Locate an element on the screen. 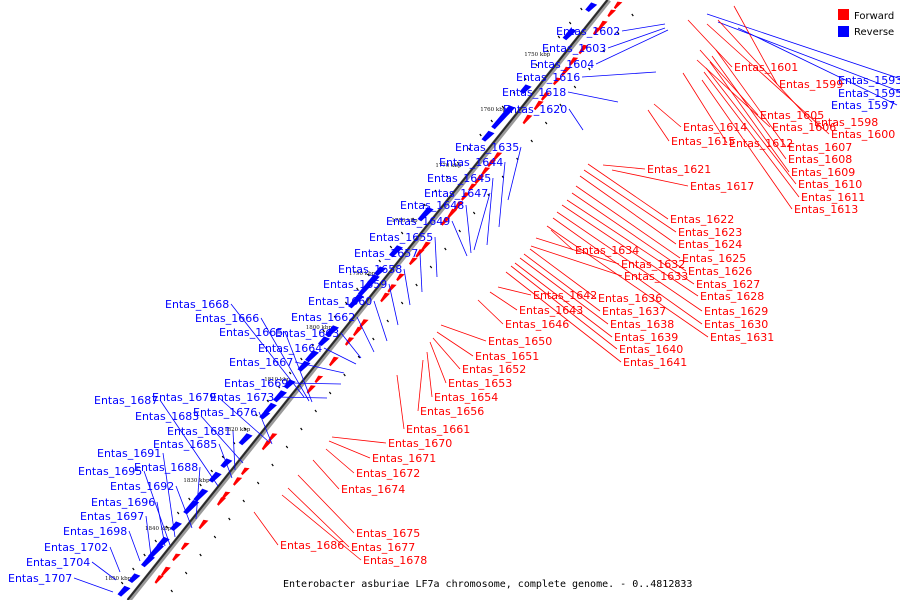 Image resolution: width=900 pixels, height=600 pixels. forward-gene-label: Entas_1611 is located at coordinates (833, 197).